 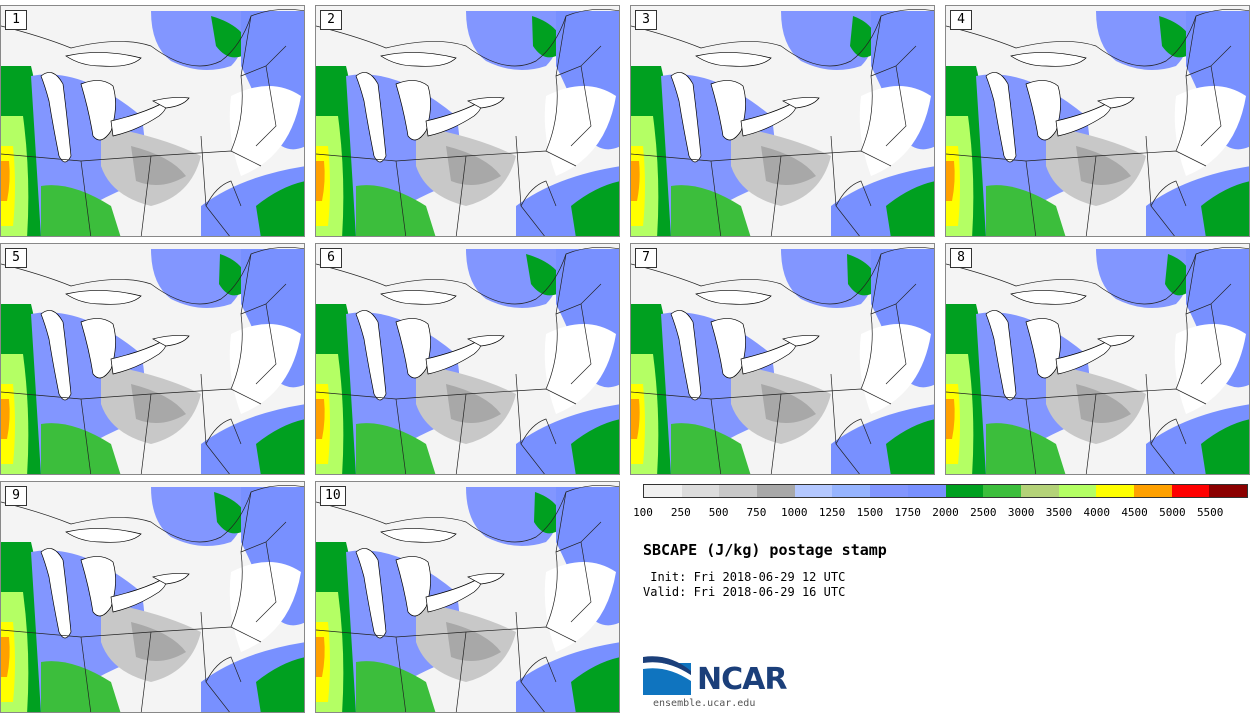 What do you see at coordinates (1134, 512) in the screenshot?
I see `colorbar-tick-label: 4500` at bounding box center [1134, 512].